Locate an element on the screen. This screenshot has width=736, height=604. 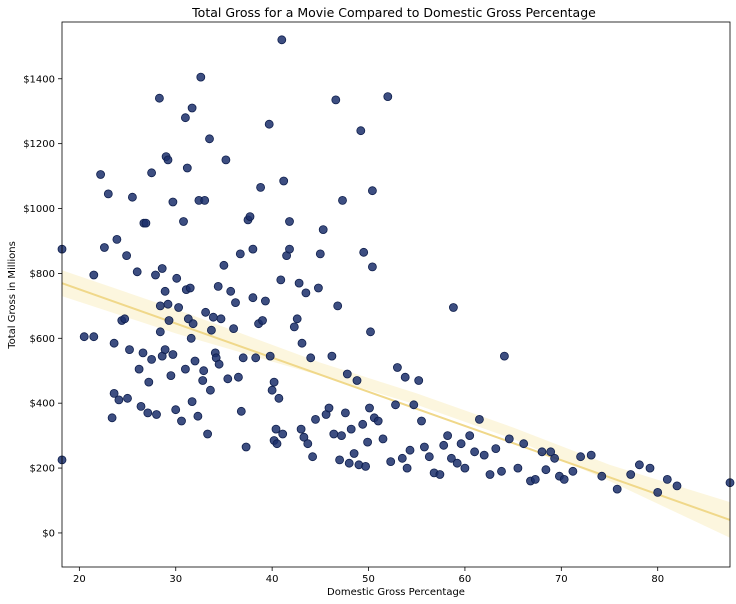
x-tick-label: 80 is located at coordinates (657, 579).